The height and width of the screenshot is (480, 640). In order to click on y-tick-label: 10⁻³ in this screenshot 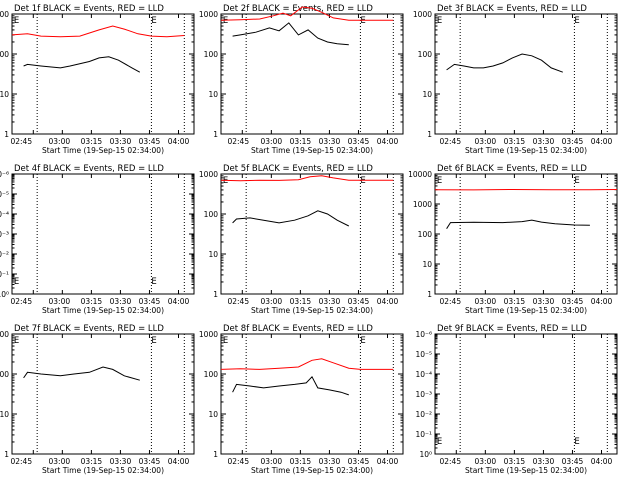, I will do `click(4, 234)`.